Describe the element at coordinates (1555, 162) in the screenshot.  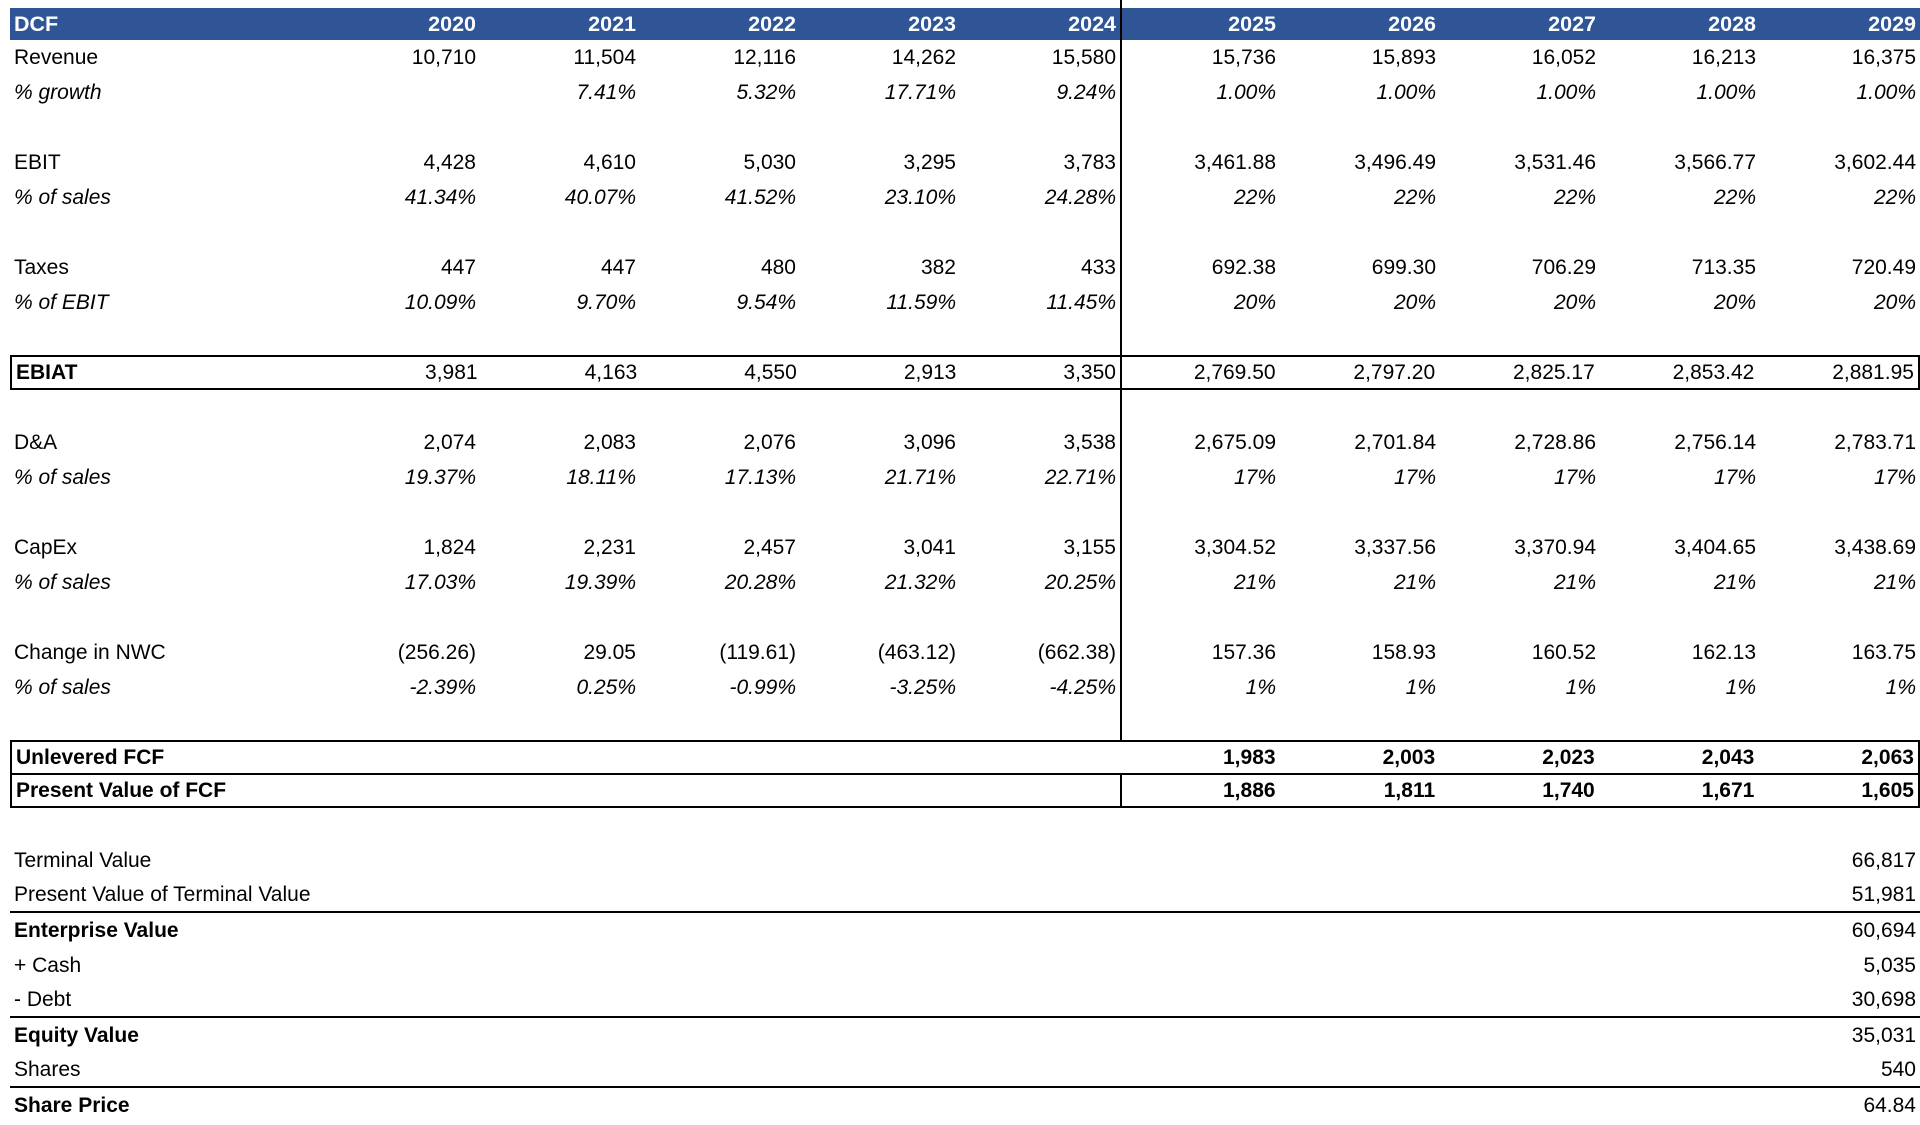
I see `cell-ebit-2027: 3,531.46` at that location.